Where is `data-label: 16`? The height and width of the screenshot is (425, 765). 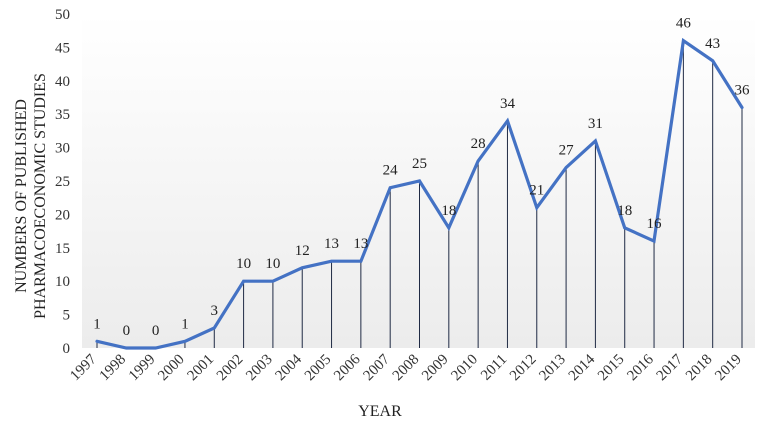 data-label: 16 is located at coordinates (655, 224).